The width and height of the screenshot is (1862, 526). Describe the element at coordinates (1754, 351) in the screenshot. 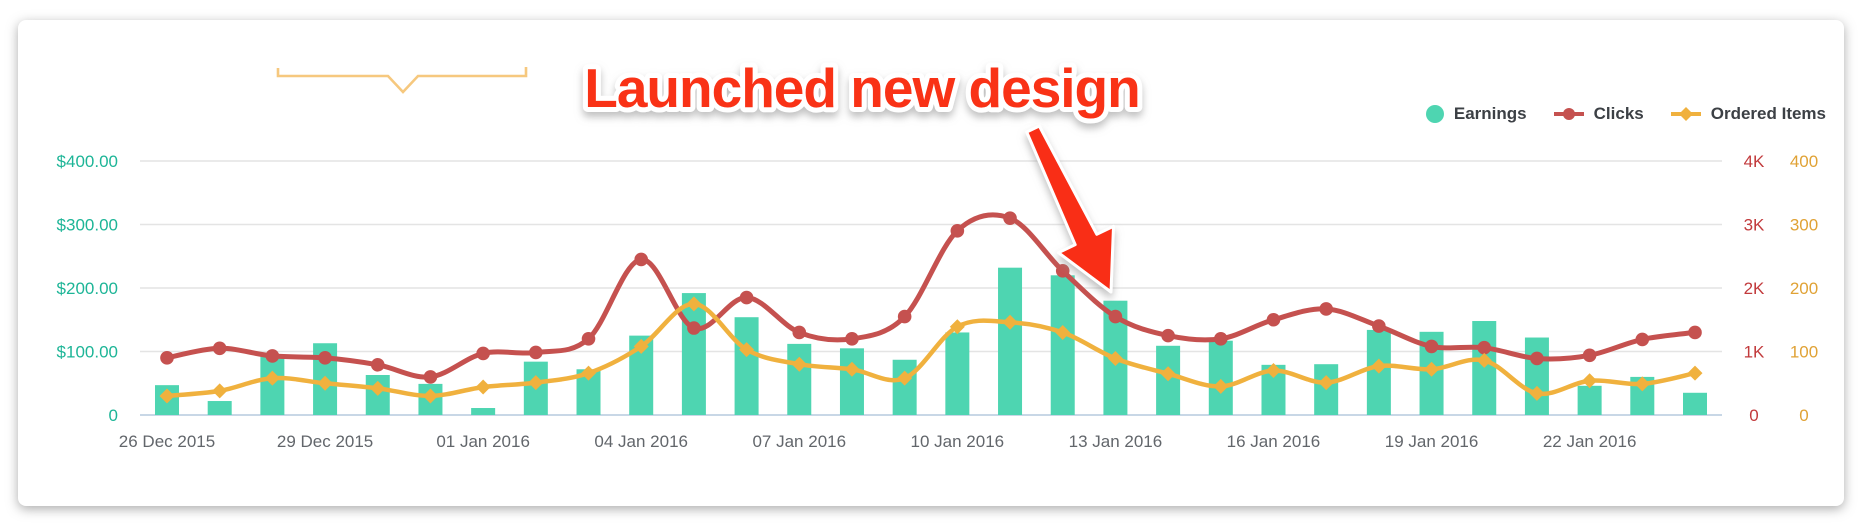

I see `clicks-axis-tick: 1K` at that location.